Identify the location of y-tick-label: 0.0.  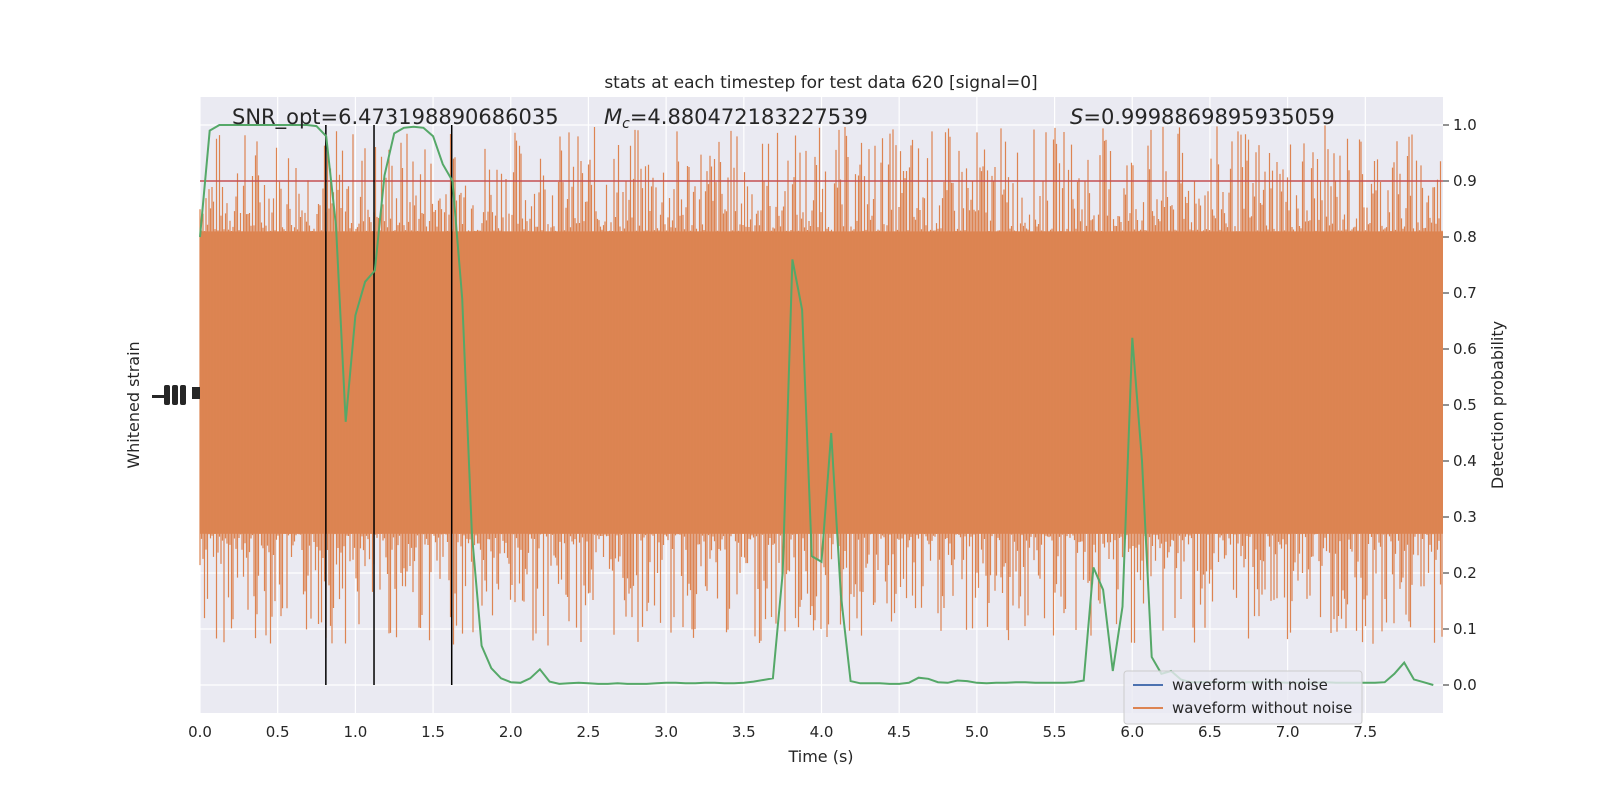
(1465, 685).